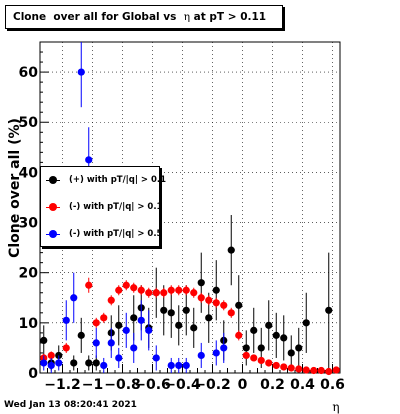  I want to click on x-tick-label: −0.2, so click(212, 385).